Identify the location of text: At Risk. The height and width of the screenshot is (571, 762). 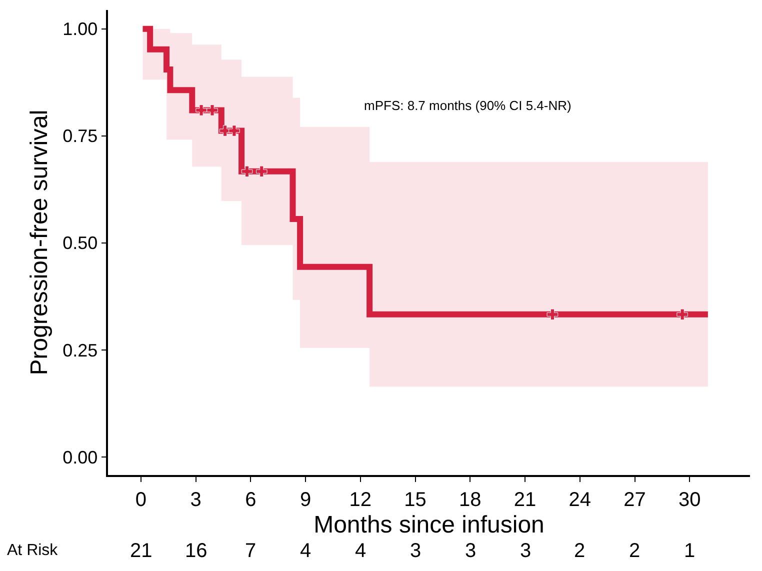
(33, 550).